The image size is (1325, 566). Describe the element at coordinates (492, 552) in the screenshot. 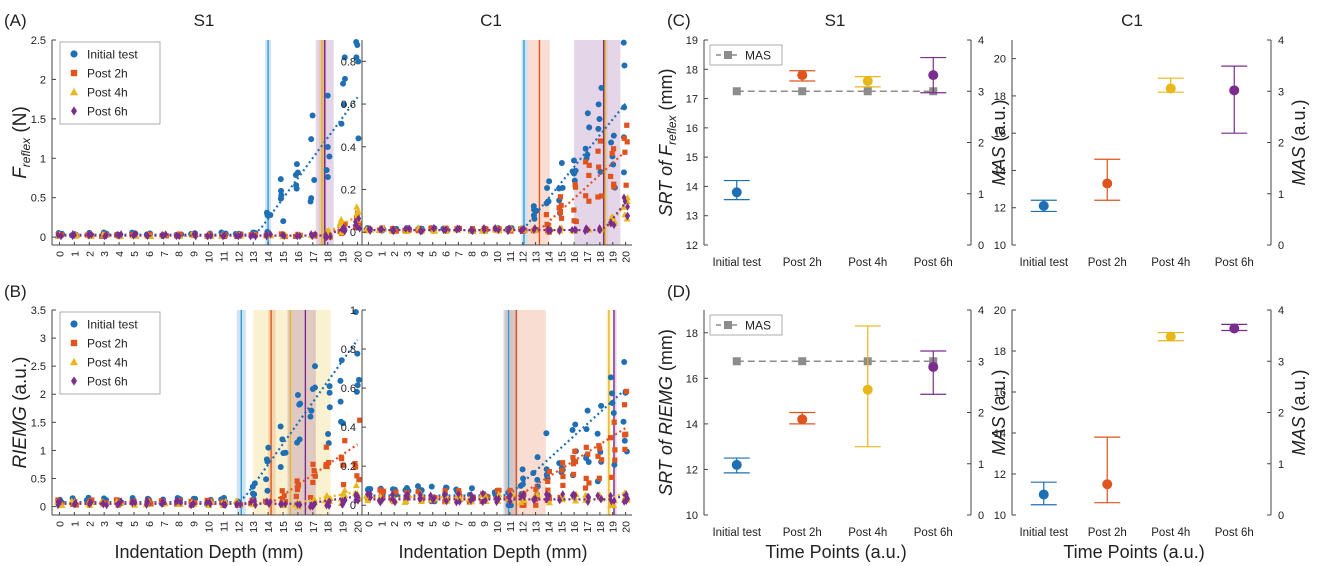

I see `x-axis-label-depth-c1: Indentation Depth (mm)` at that location.